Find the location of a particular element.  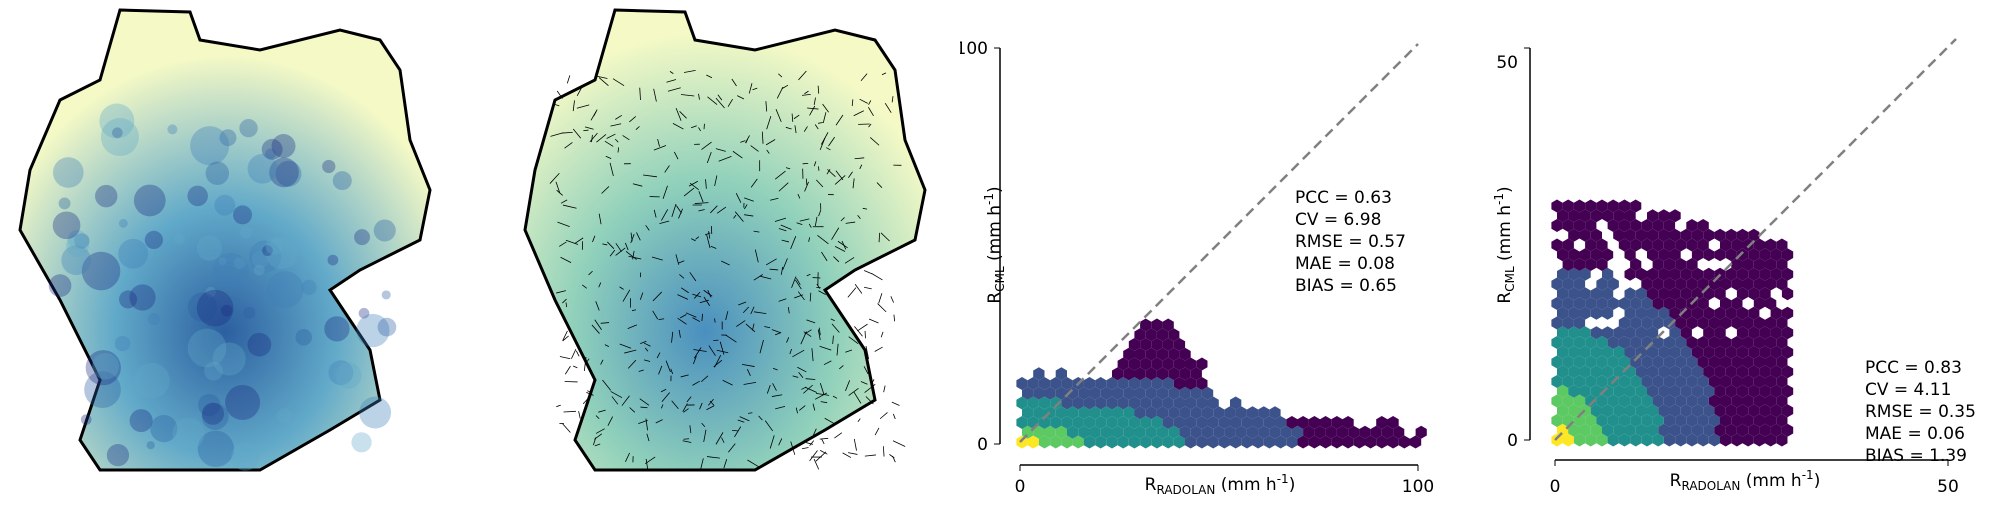

x-axis-label: RRADOLAN (mm h-1) is located at coordinates (1745, 480).